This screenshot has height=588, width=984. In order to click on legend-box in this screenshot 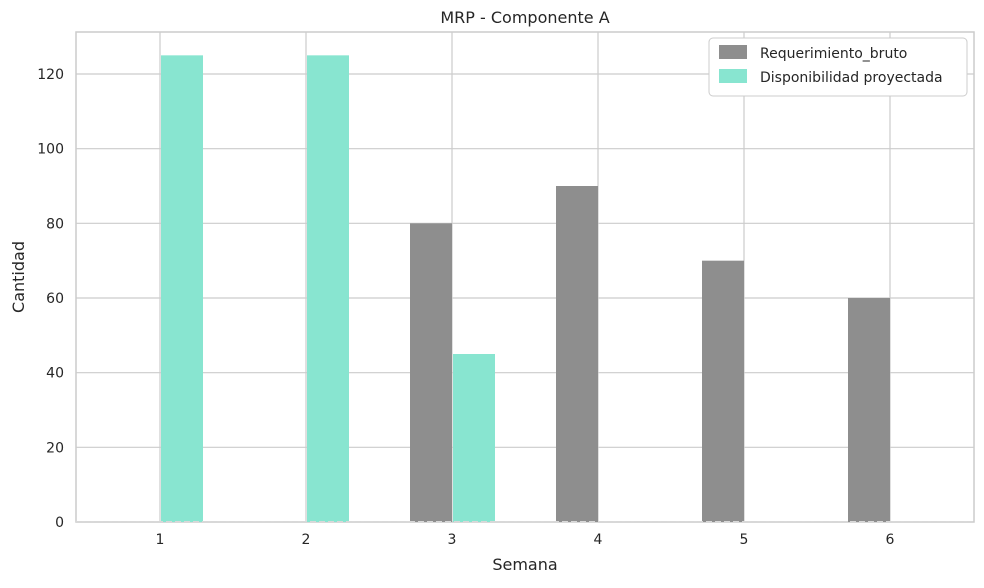, I will do `click(838, 67)`.